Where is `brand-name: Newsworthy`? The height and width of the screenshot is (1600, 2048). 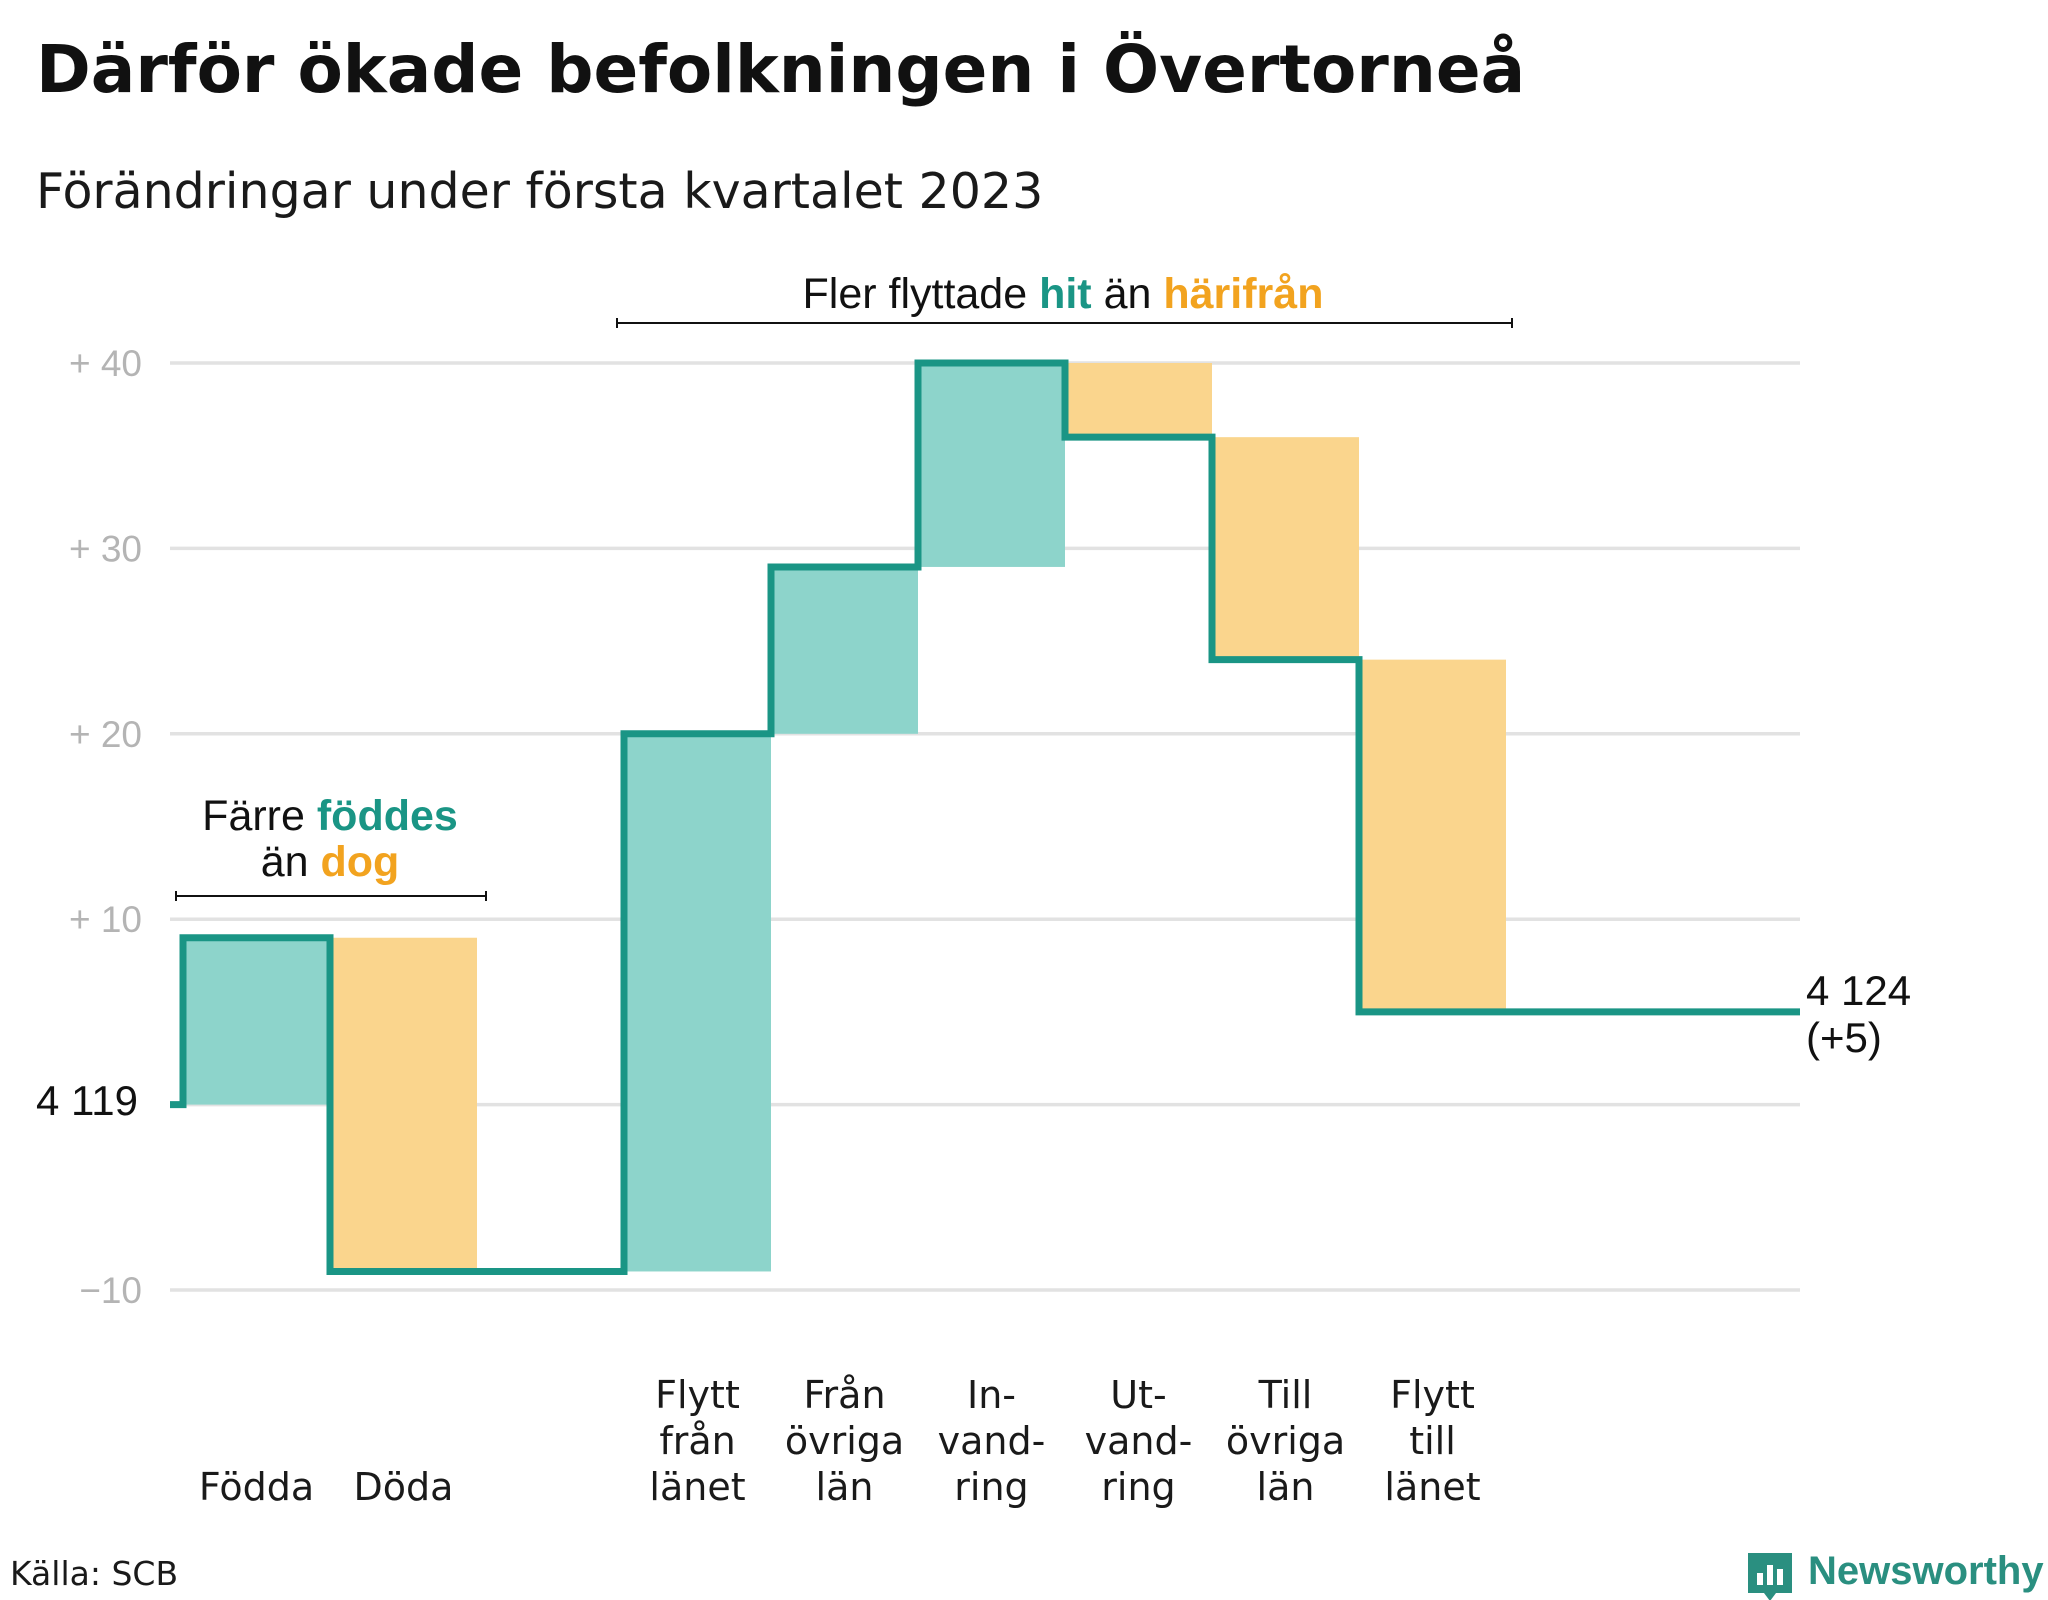
brand-name: Newsworthy is located at coordinates (1926, 1571).